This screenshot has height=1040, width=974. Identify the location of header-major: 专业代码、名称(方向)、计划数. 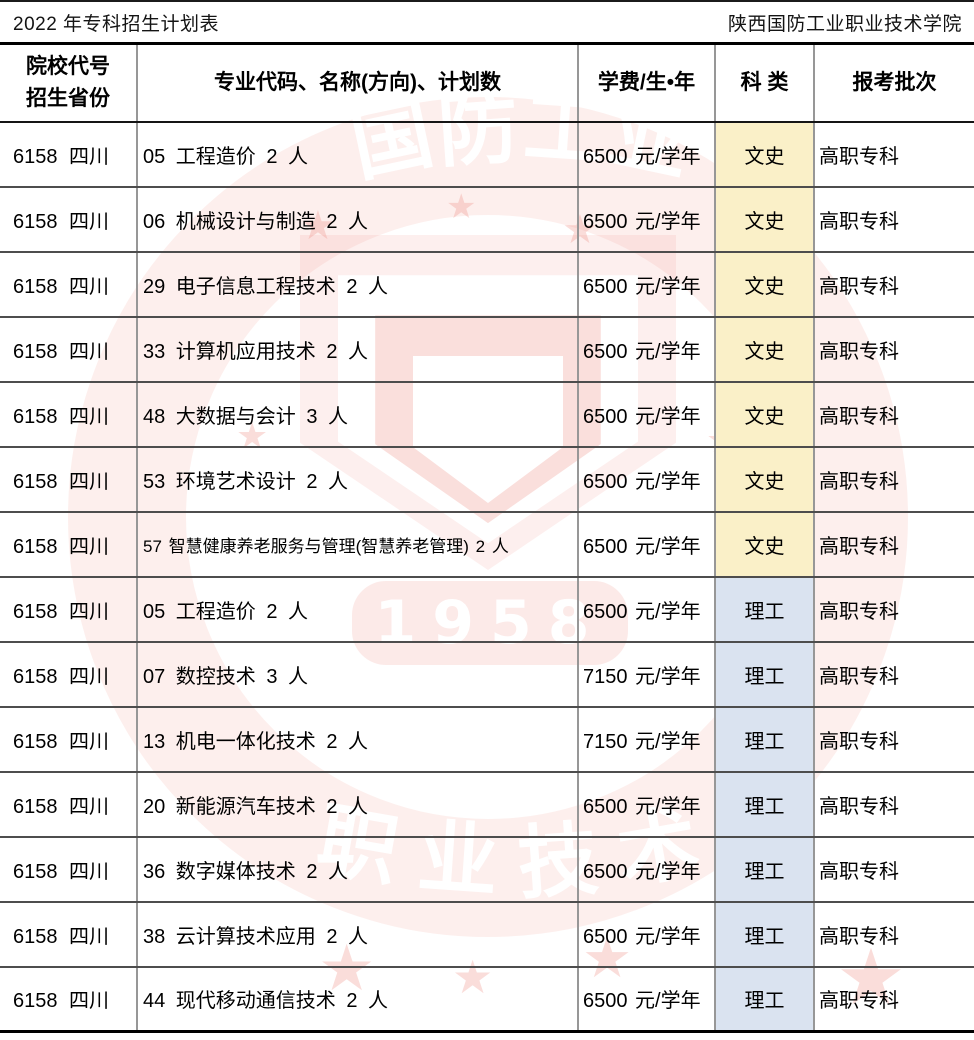
(357, 83).